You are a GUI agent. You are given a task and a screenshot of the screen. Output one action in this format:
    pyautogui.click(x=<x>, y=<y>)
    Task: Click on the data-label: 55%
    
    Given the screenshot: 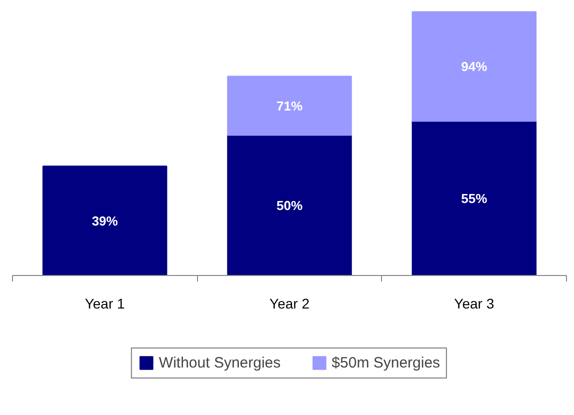 What is the action you would take?
    pyautogui.click(x=474, y=198)
    